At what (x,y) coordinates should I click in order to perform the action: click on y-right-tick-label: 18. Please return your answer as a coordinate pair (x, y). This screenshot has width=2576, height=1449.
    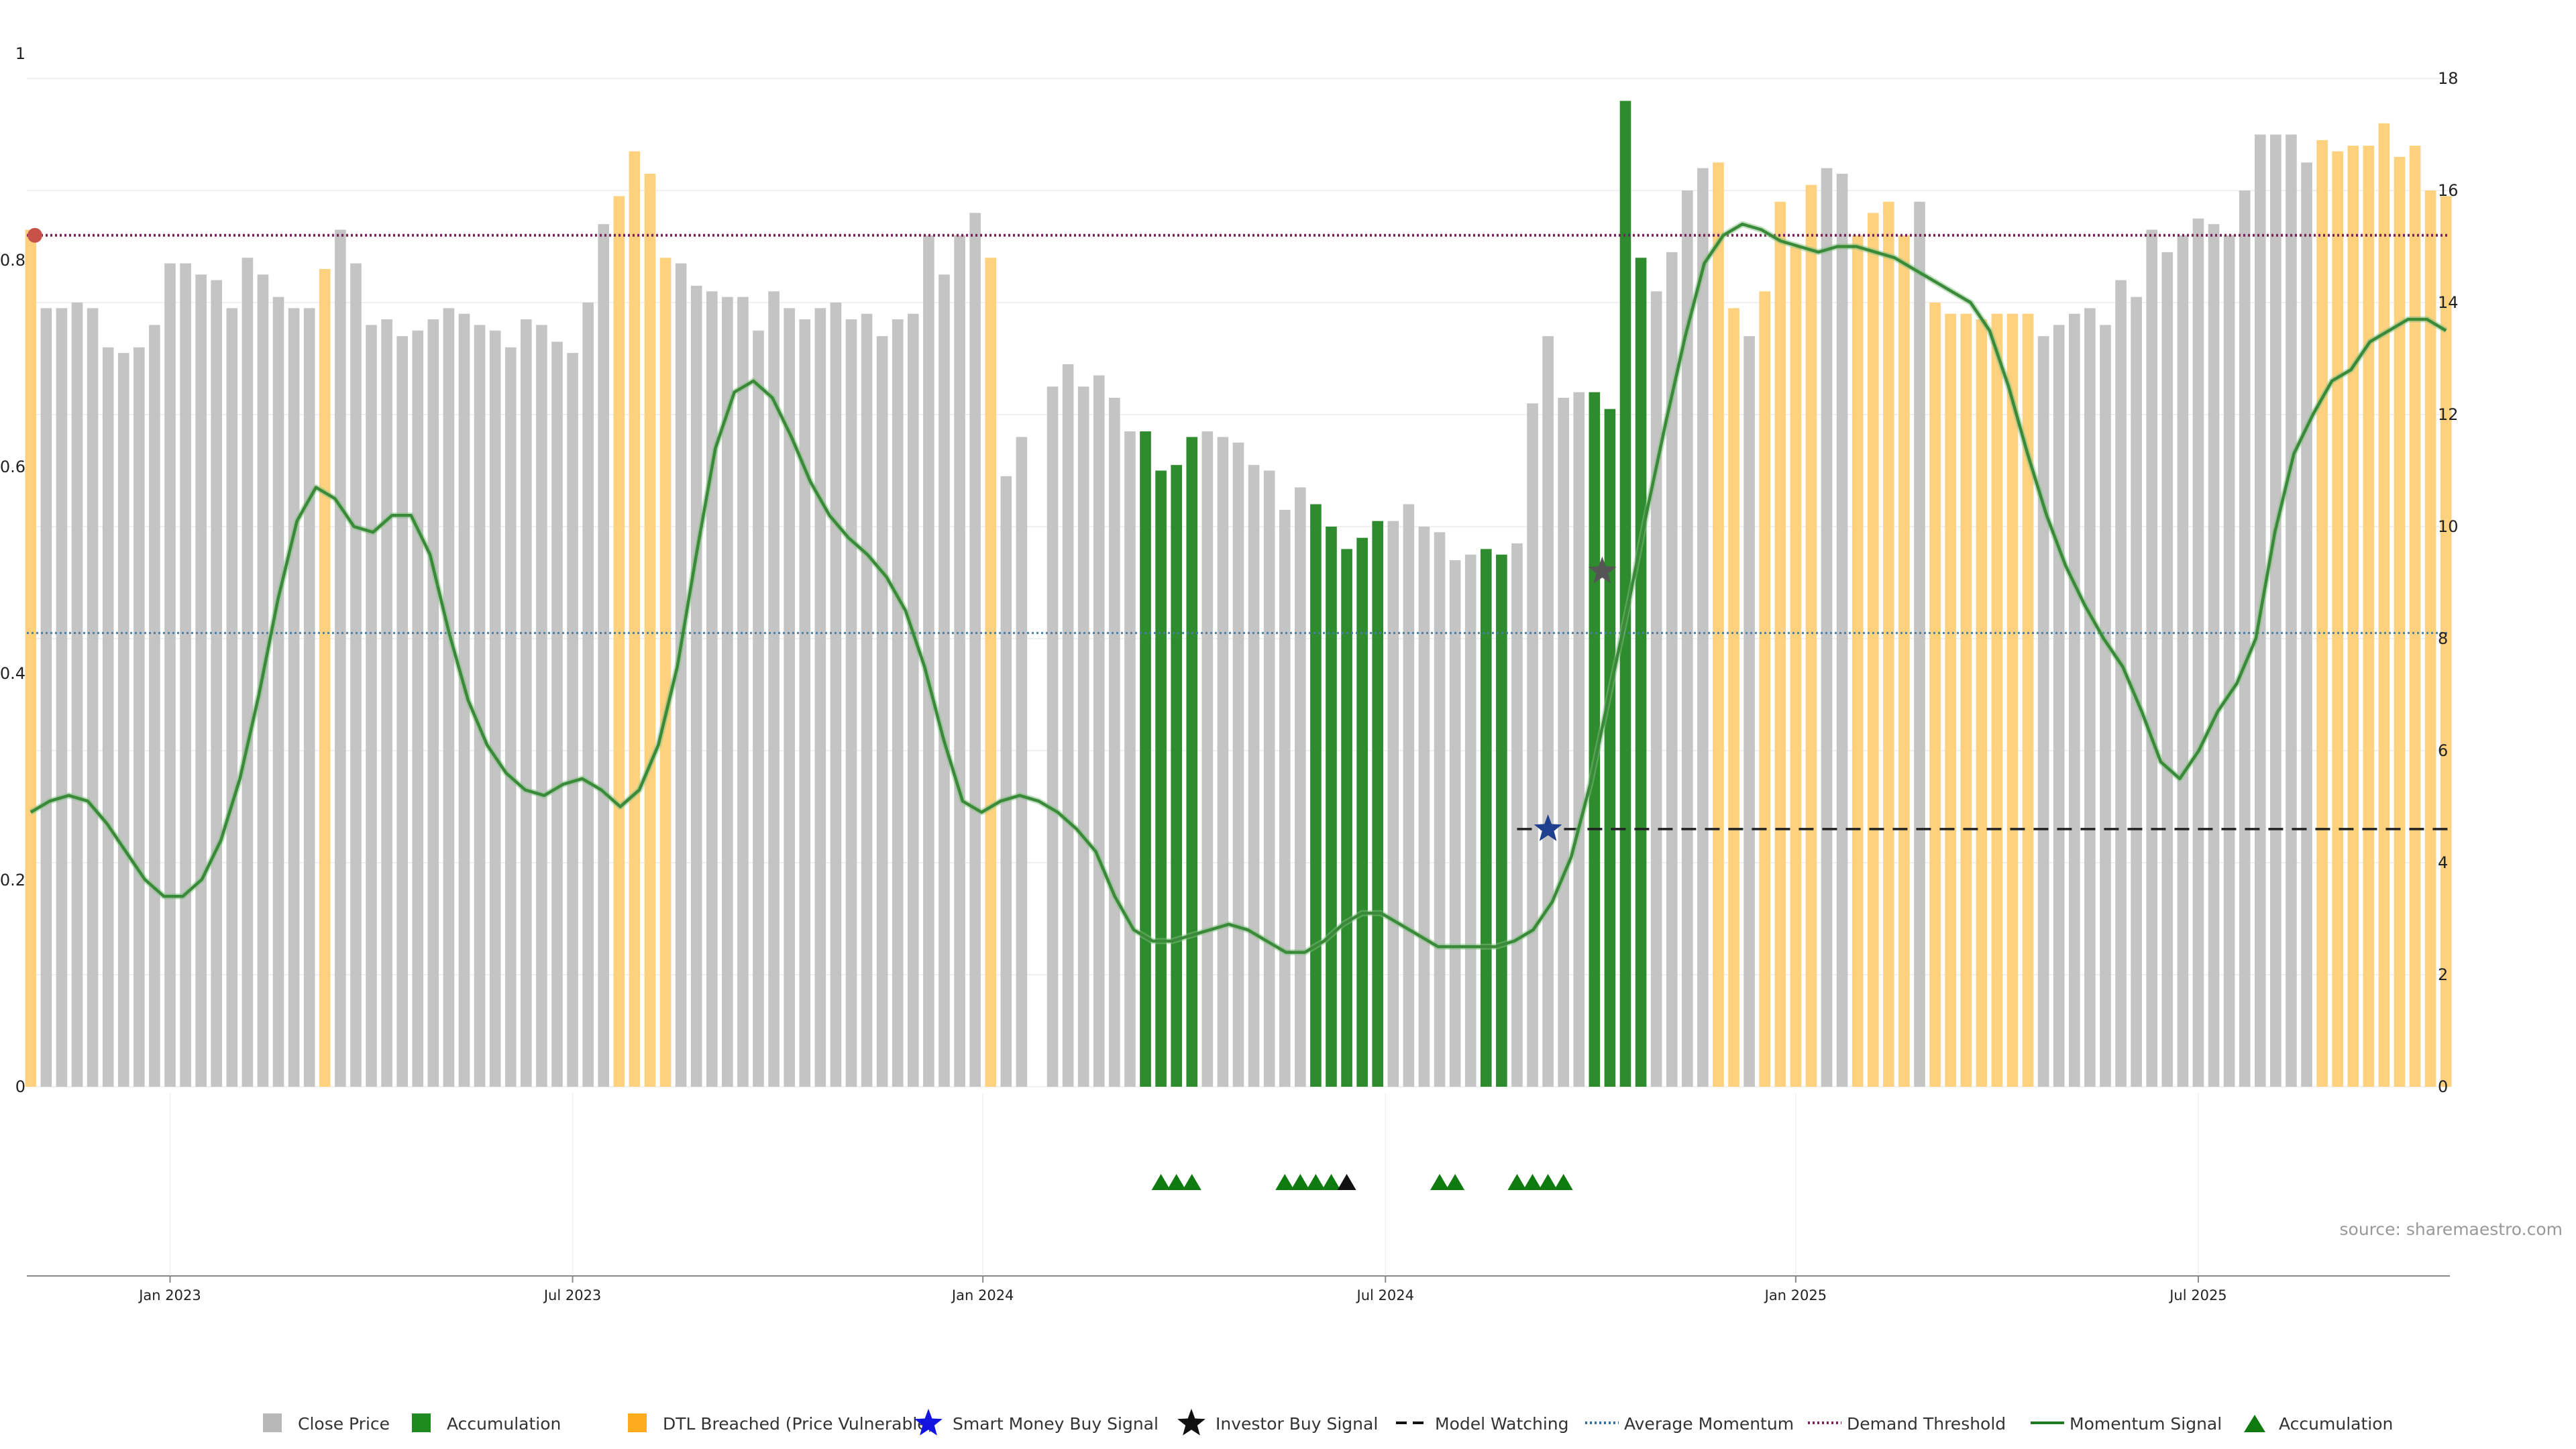
    Looking at the image, I should click on (2448, 78).